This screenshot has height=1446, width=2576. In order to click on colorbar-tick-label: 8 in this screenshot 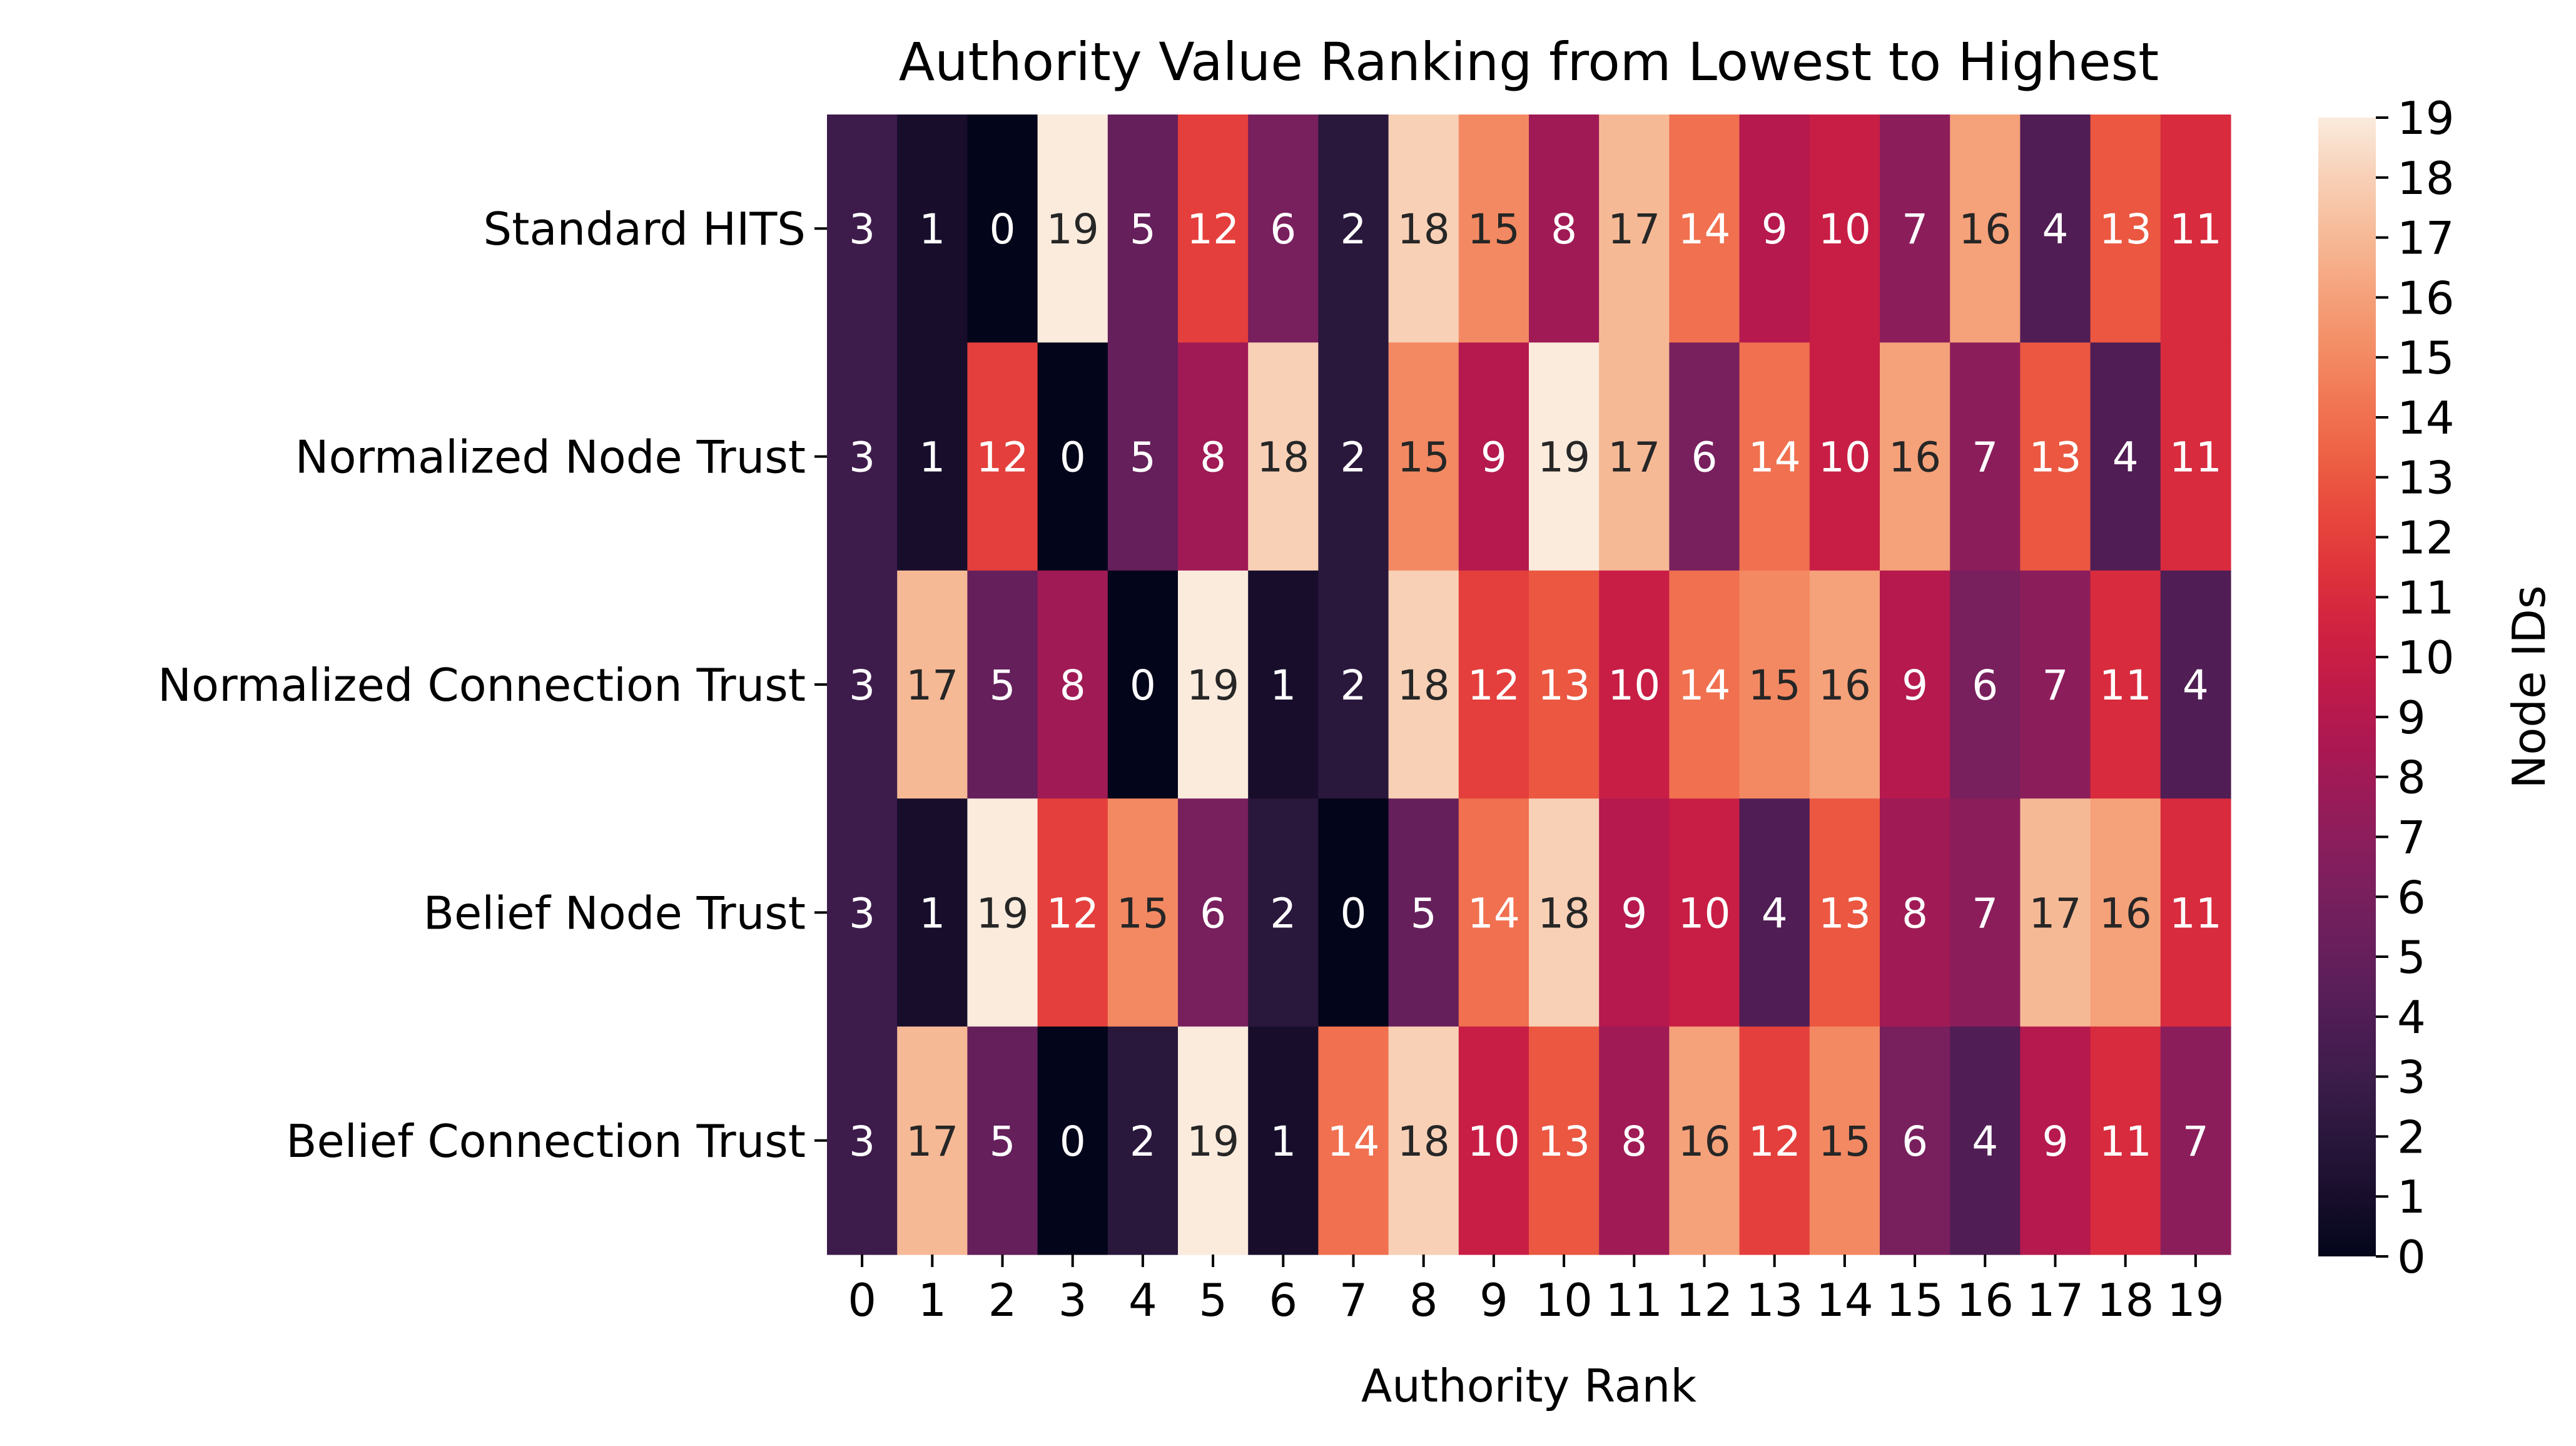, I will do `click(2411, 777)`.